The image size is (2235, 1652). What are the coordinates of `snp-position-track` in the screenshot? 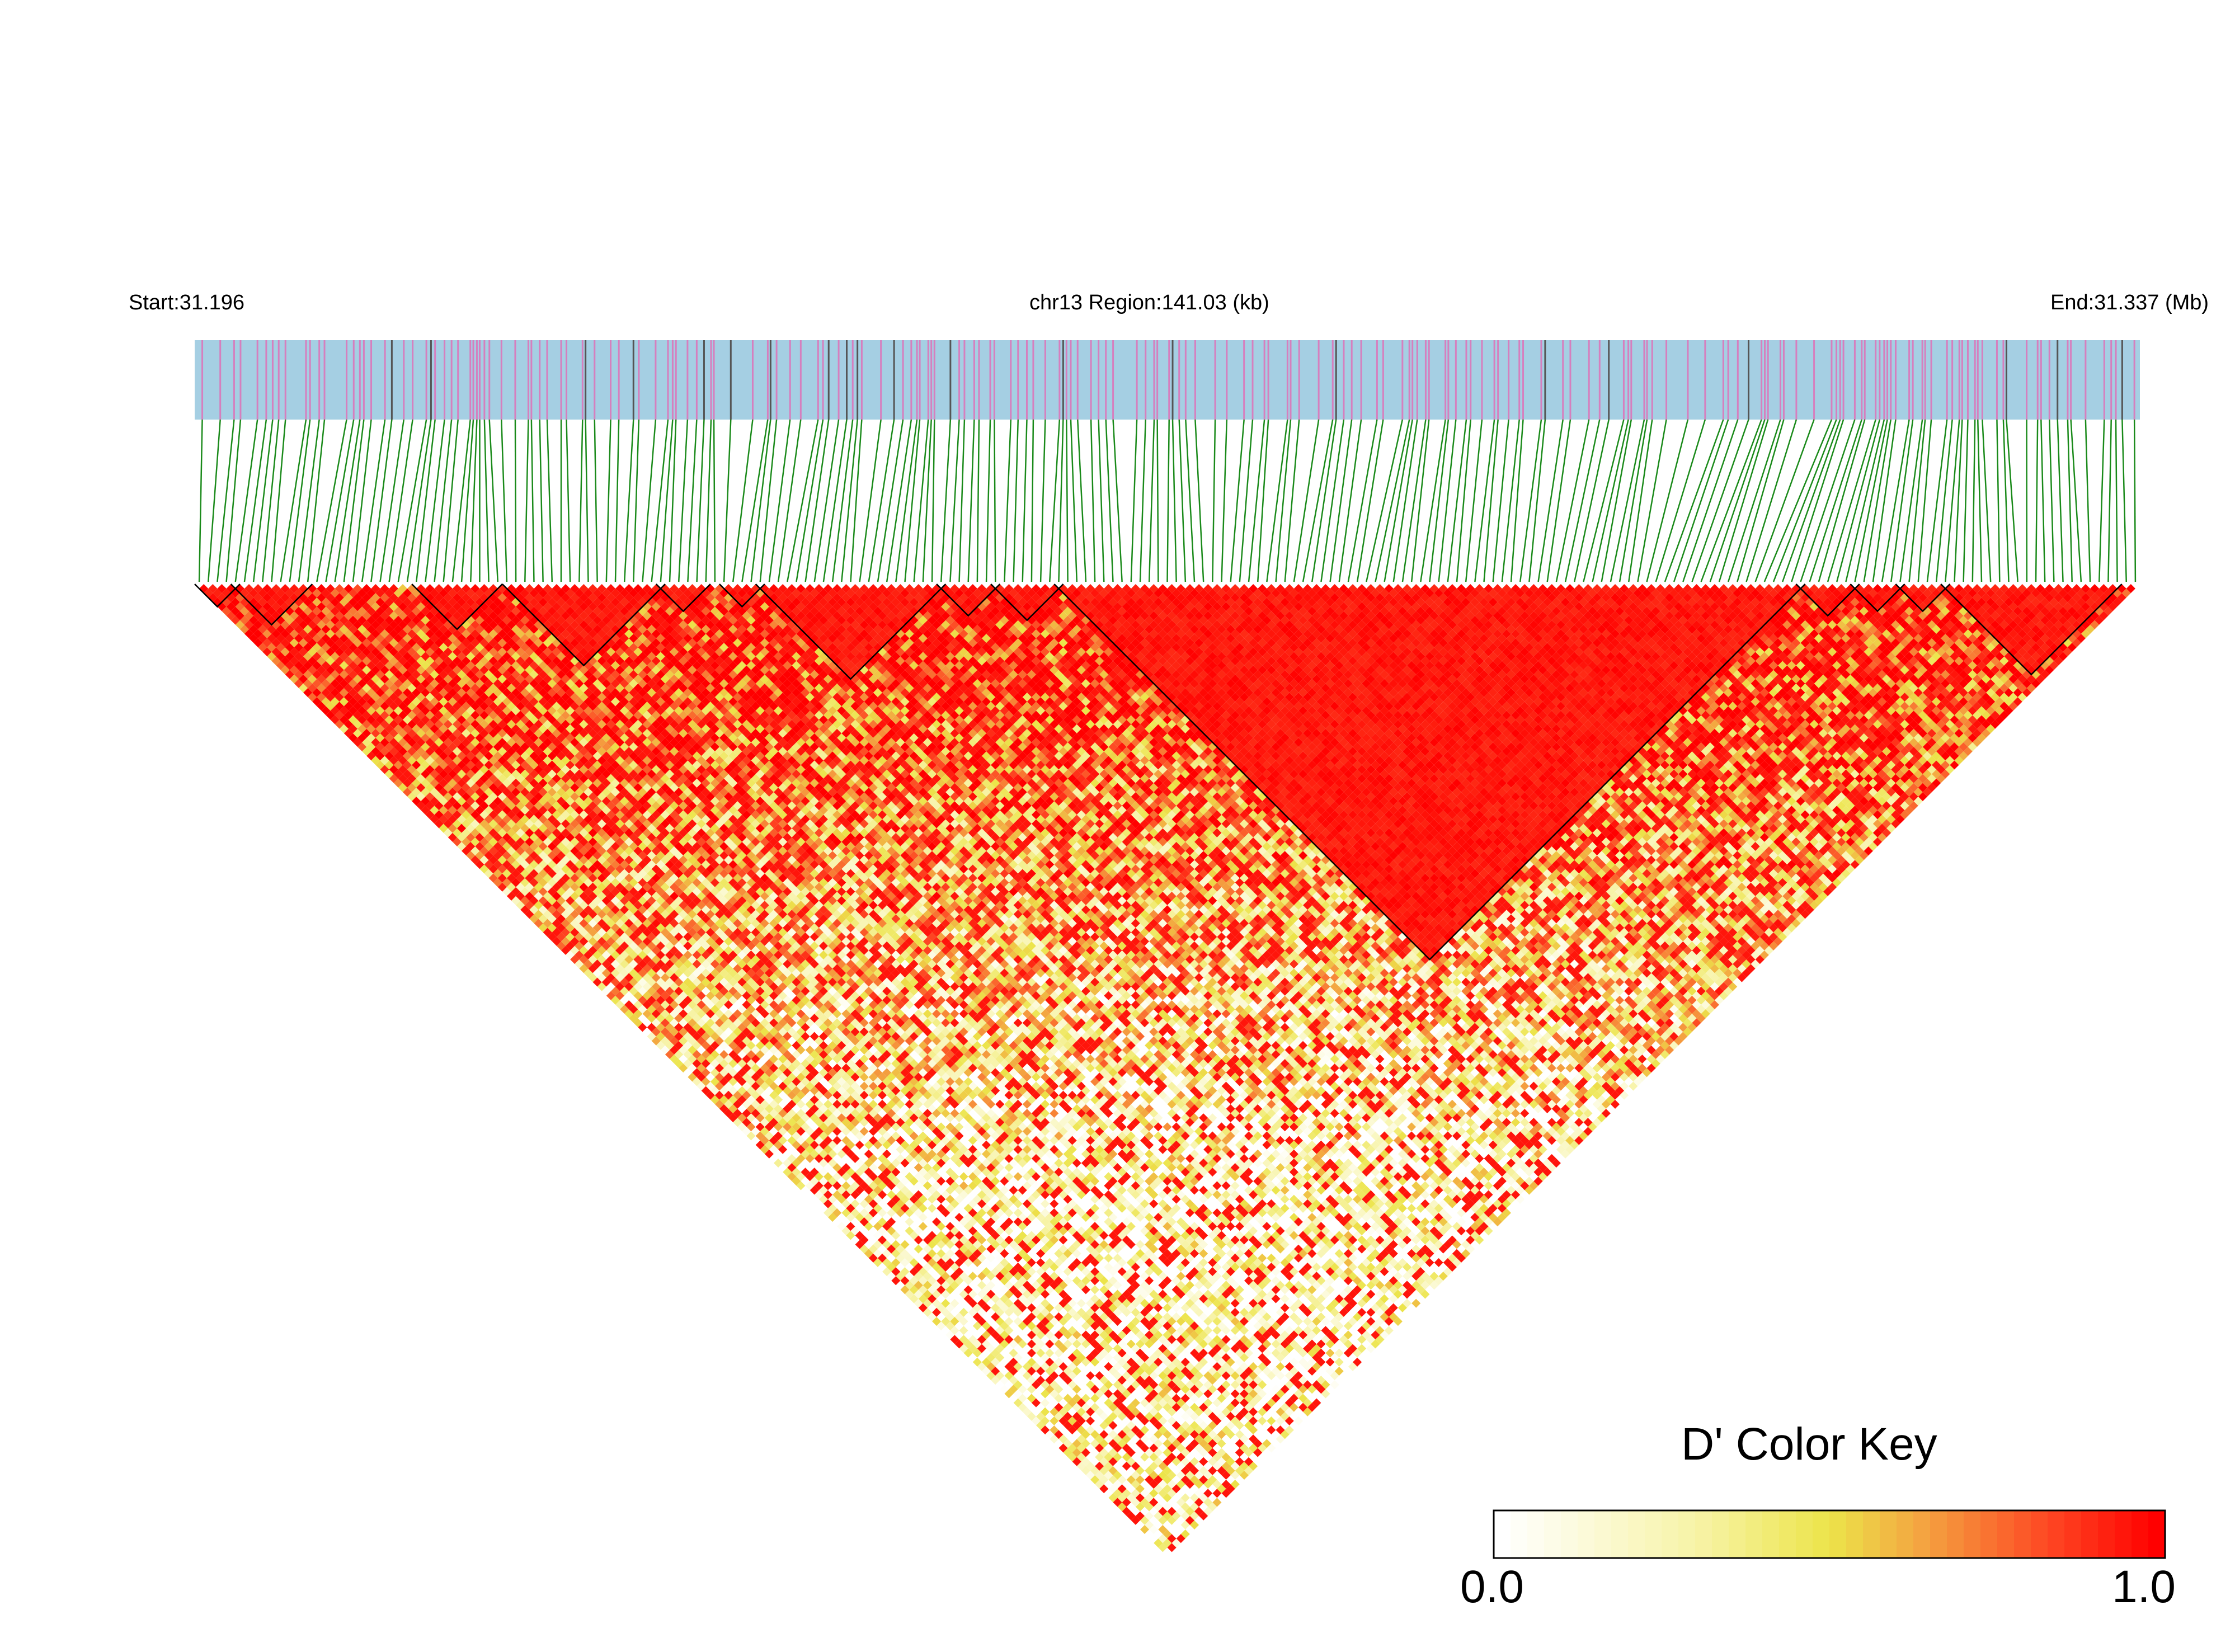 It's located at (1167, 380).